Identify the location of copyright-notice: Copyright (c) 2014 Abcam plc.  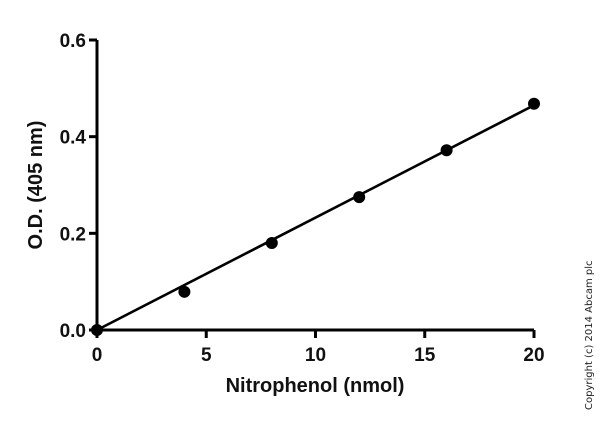
(591, 325).